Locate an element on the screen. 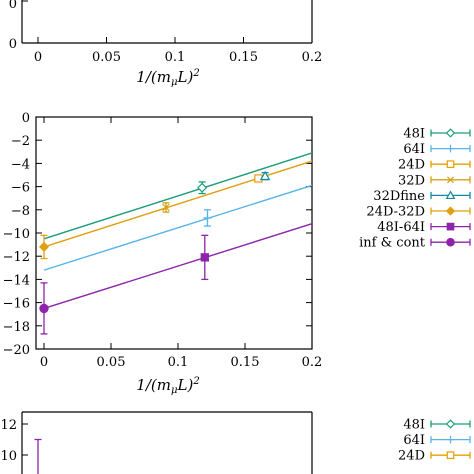 The width and height of the screenshot is (474, 474). top-x-tick-label: 0.05 is located at coordinates (106, 57).